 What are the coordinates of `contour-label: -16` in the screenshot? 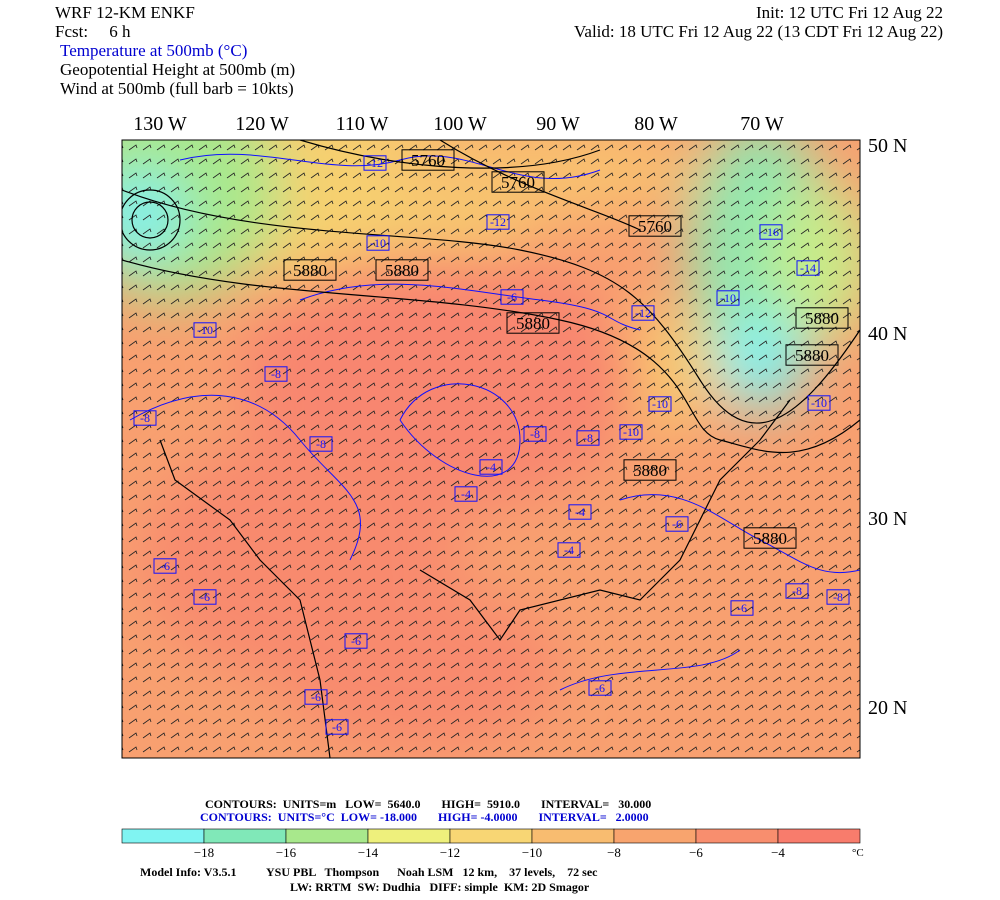 It's located at (771, 232).